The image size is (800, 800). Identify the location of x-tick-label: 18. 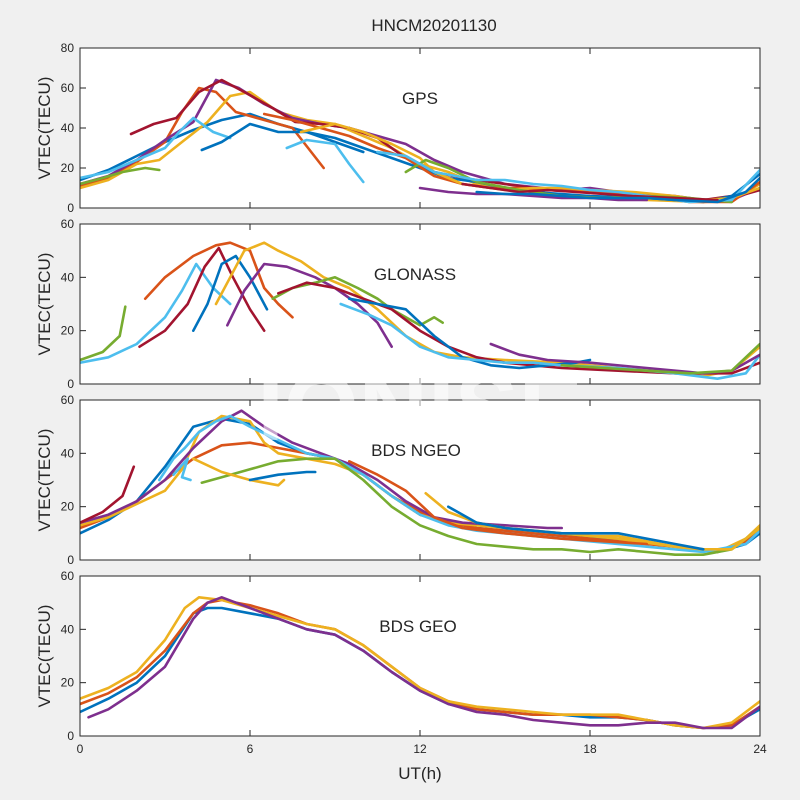
(590, 749).